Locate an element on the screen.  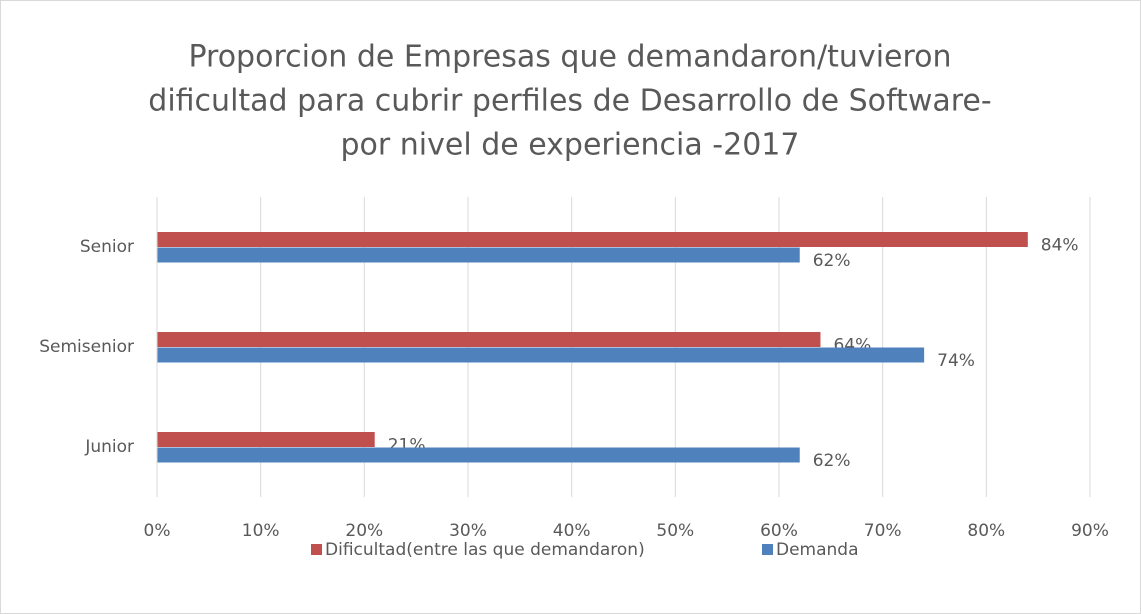
x-tick-label: 20% is located at coordinates (364, 531).